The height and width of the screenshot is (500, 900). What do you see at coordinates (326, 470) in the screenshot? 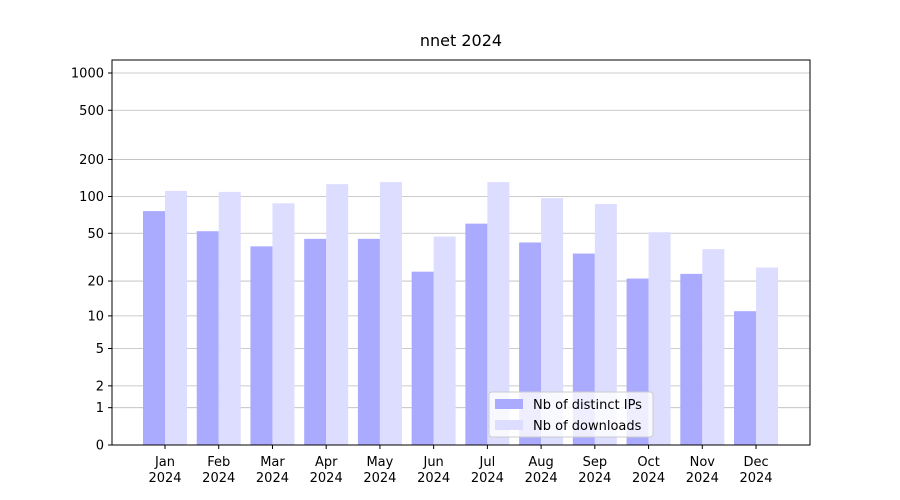
I see `x-tick-label: Apr 2024` at bounding box center [326, 470].